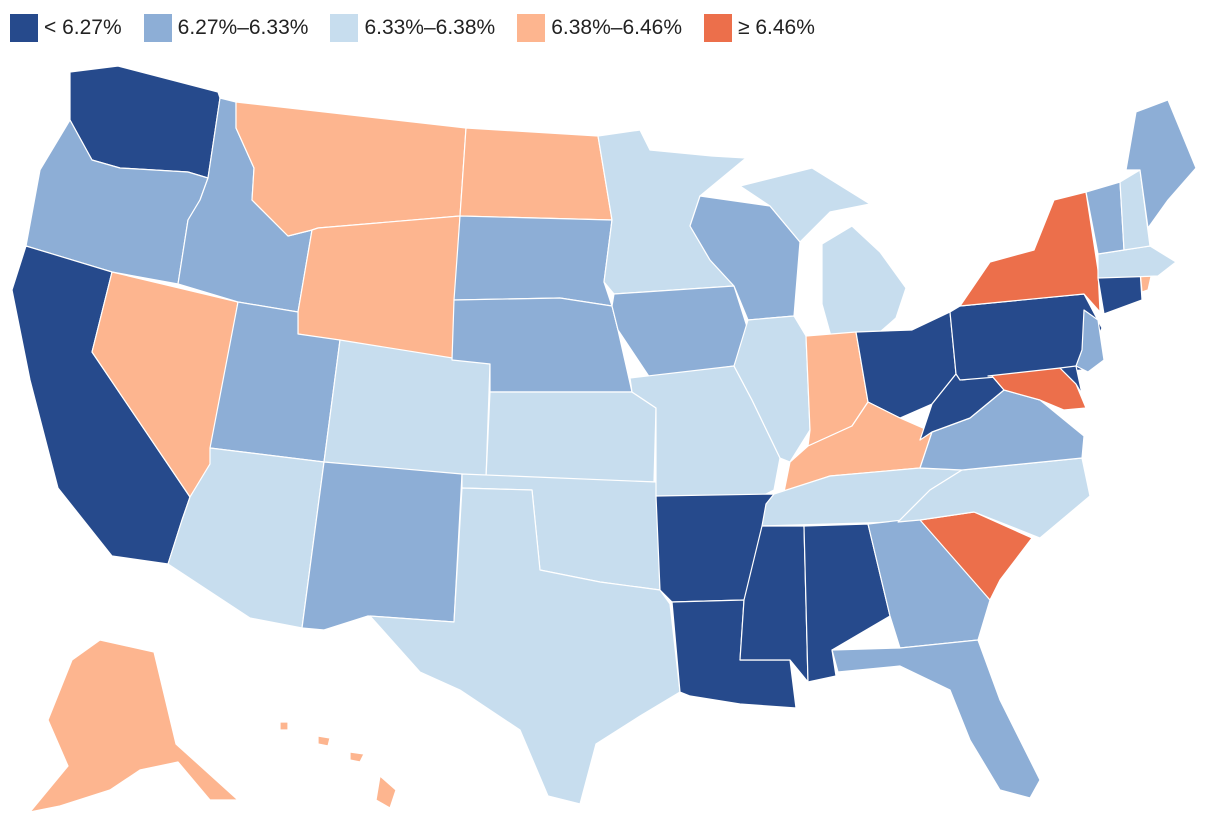  I want to click on state-mt, so click(351, 169).